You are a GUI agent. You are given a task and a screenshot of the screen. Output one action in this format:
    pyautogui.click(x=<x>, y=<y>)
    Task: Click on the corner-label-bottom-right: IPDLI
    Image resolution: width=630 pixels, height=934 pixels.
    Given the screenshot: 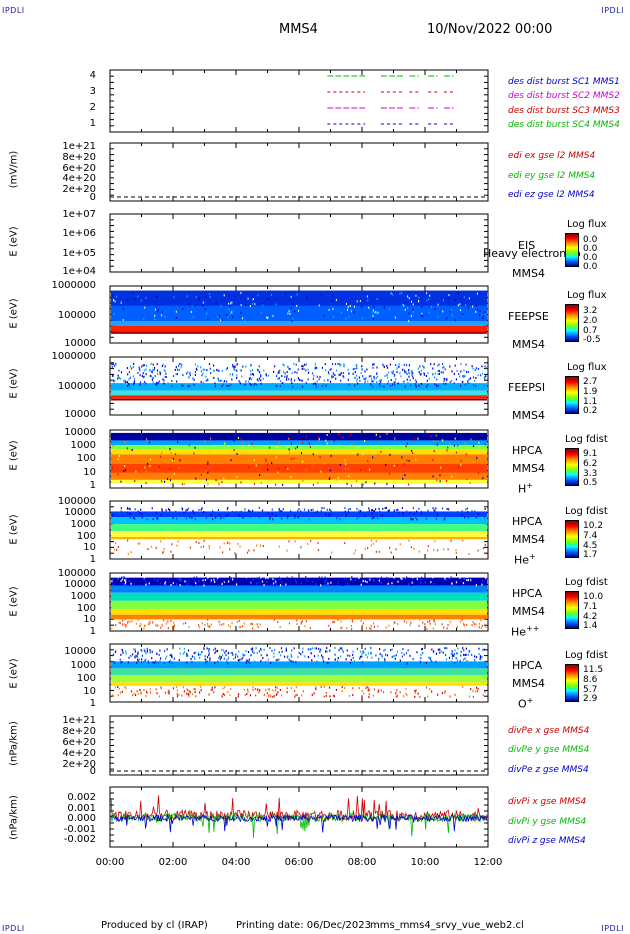 What is the action you would take?
    pyautogui.click(x=612, y=928)
    